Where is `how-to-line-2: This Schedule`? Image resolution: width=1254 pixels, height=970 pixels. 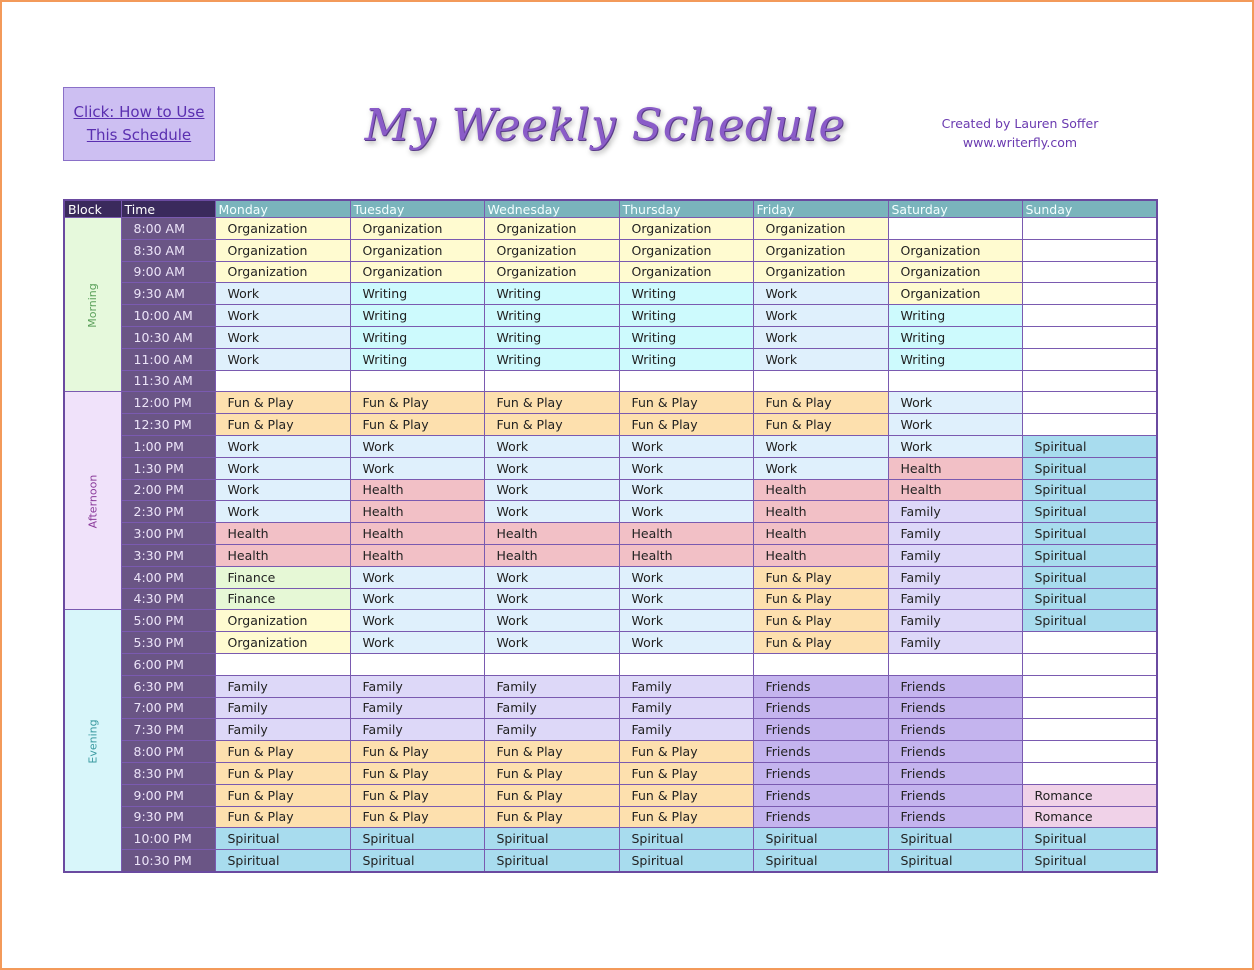 how-to-line-2: This Schedule is located at coordinates (139, 135).